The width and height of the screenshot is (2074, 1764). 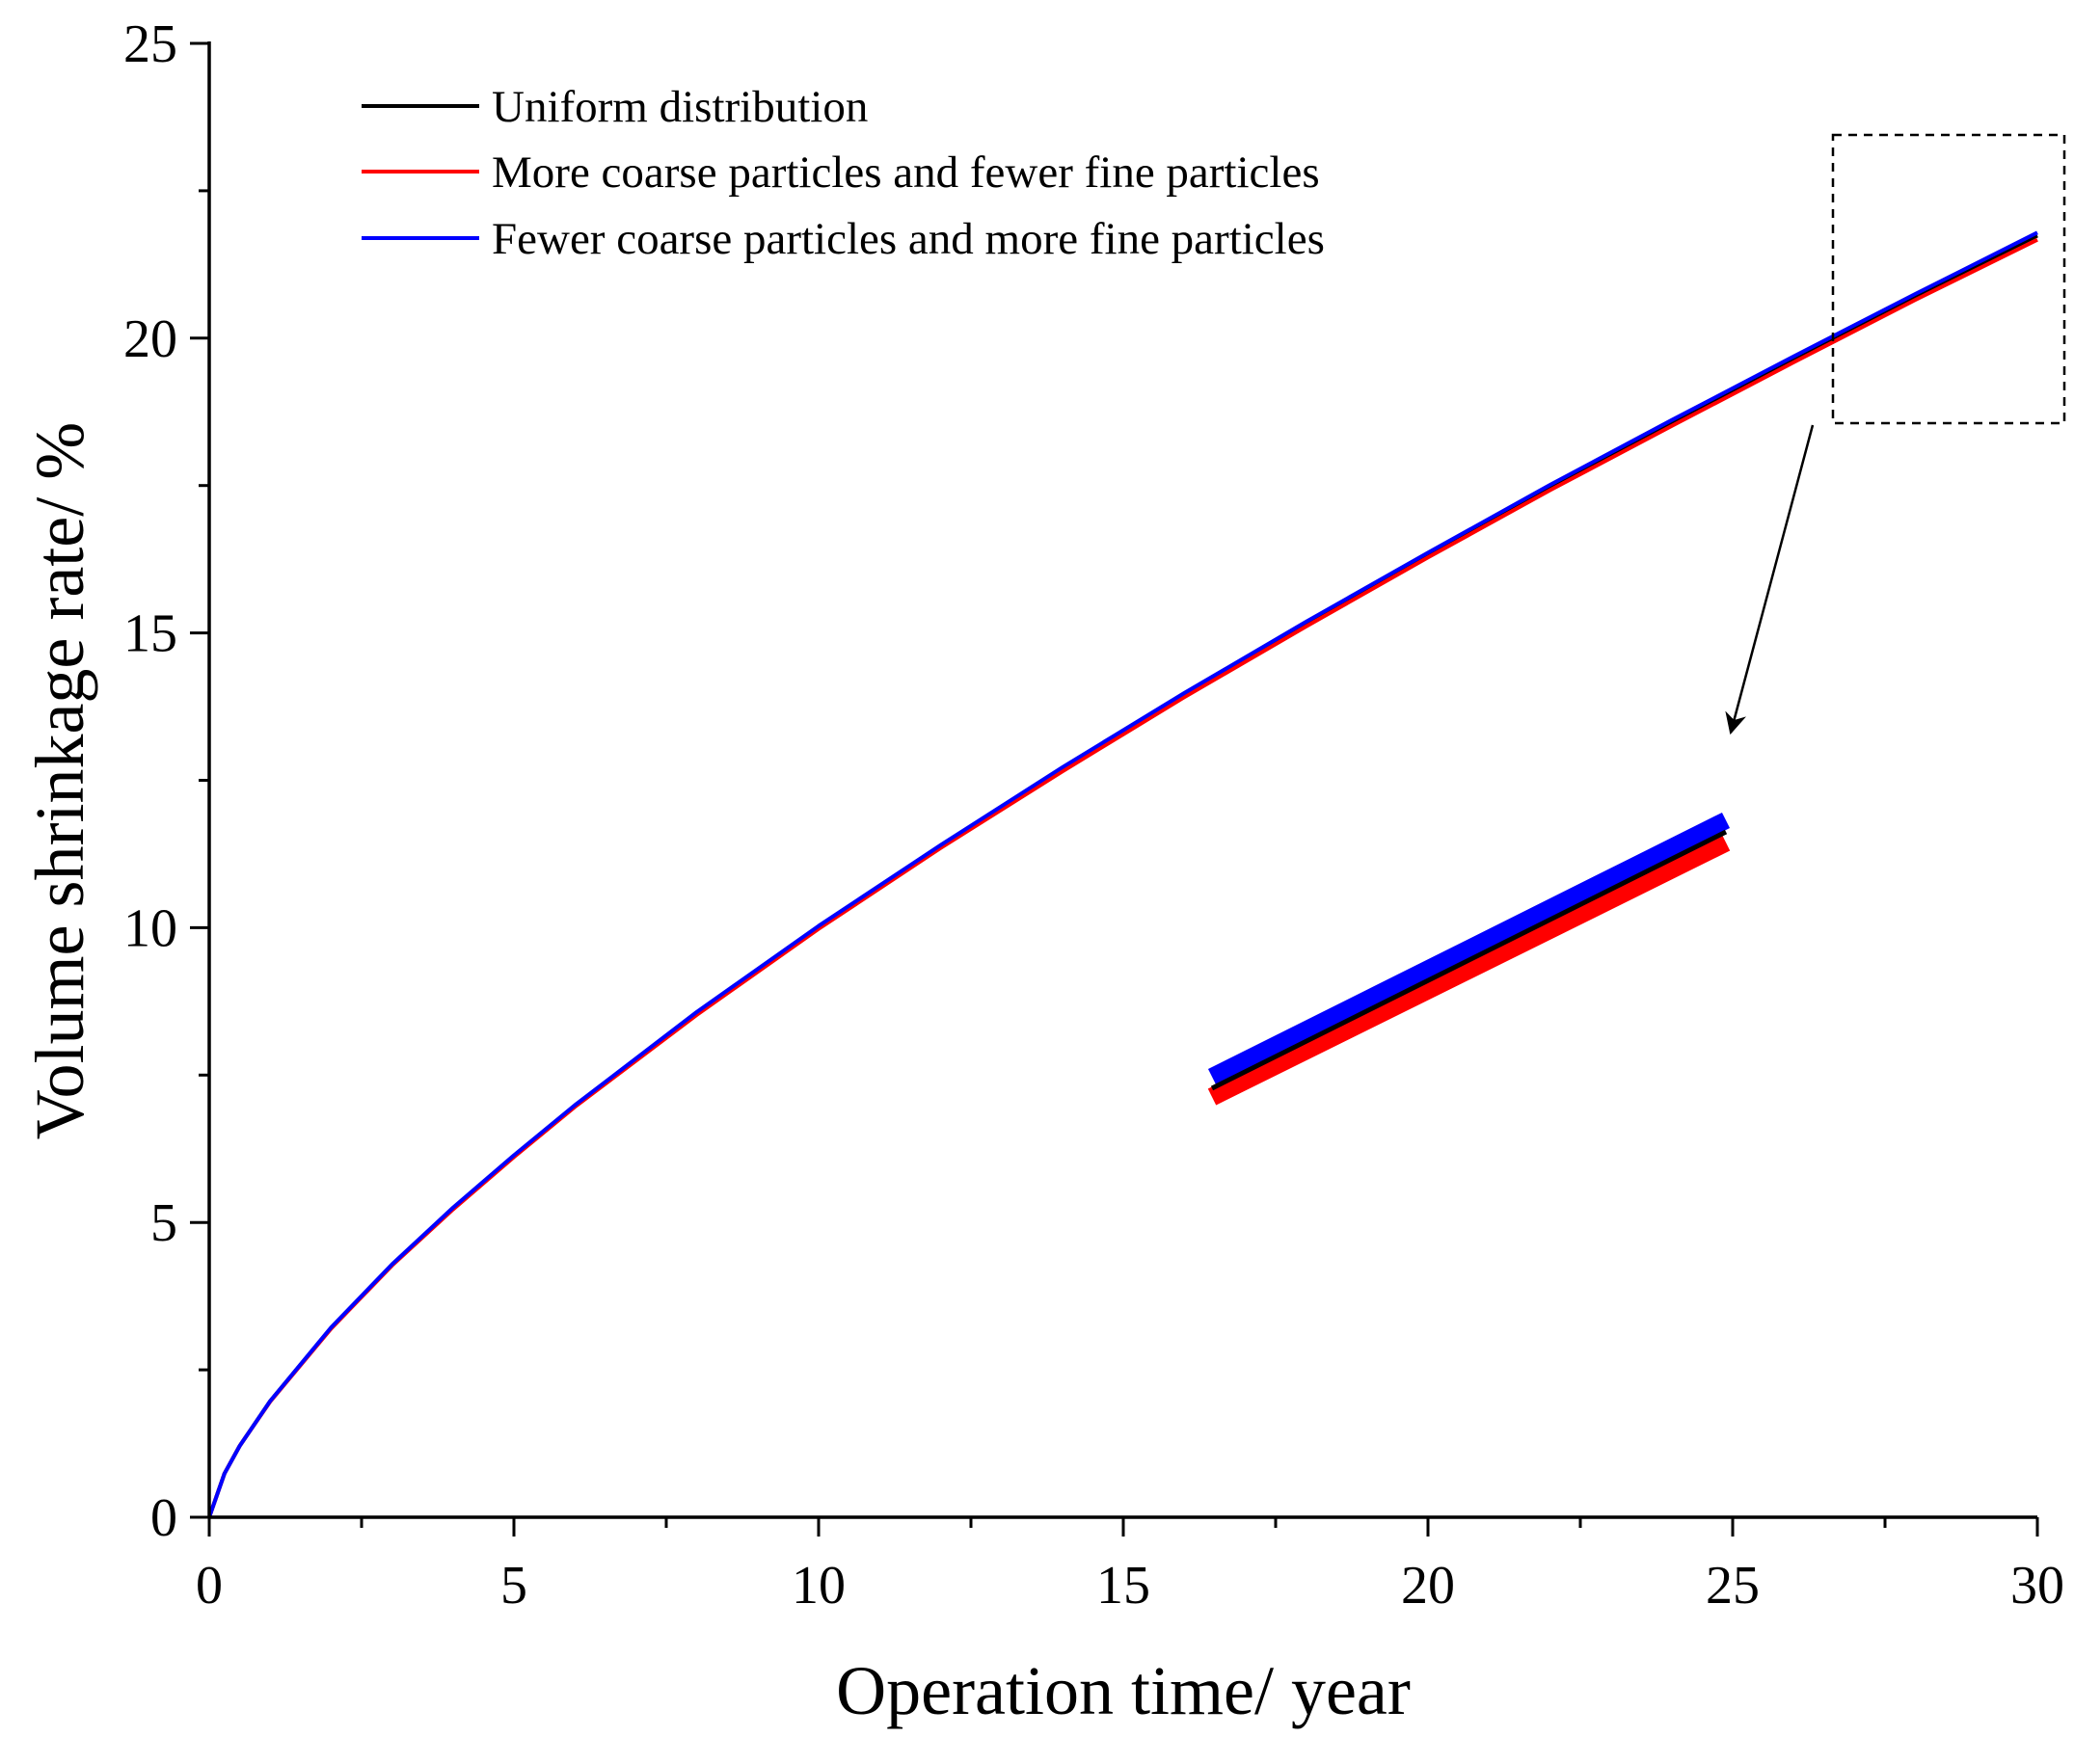 I want to click on legend-label-uniform: Uniform distribution, so click(x=680, y=107).